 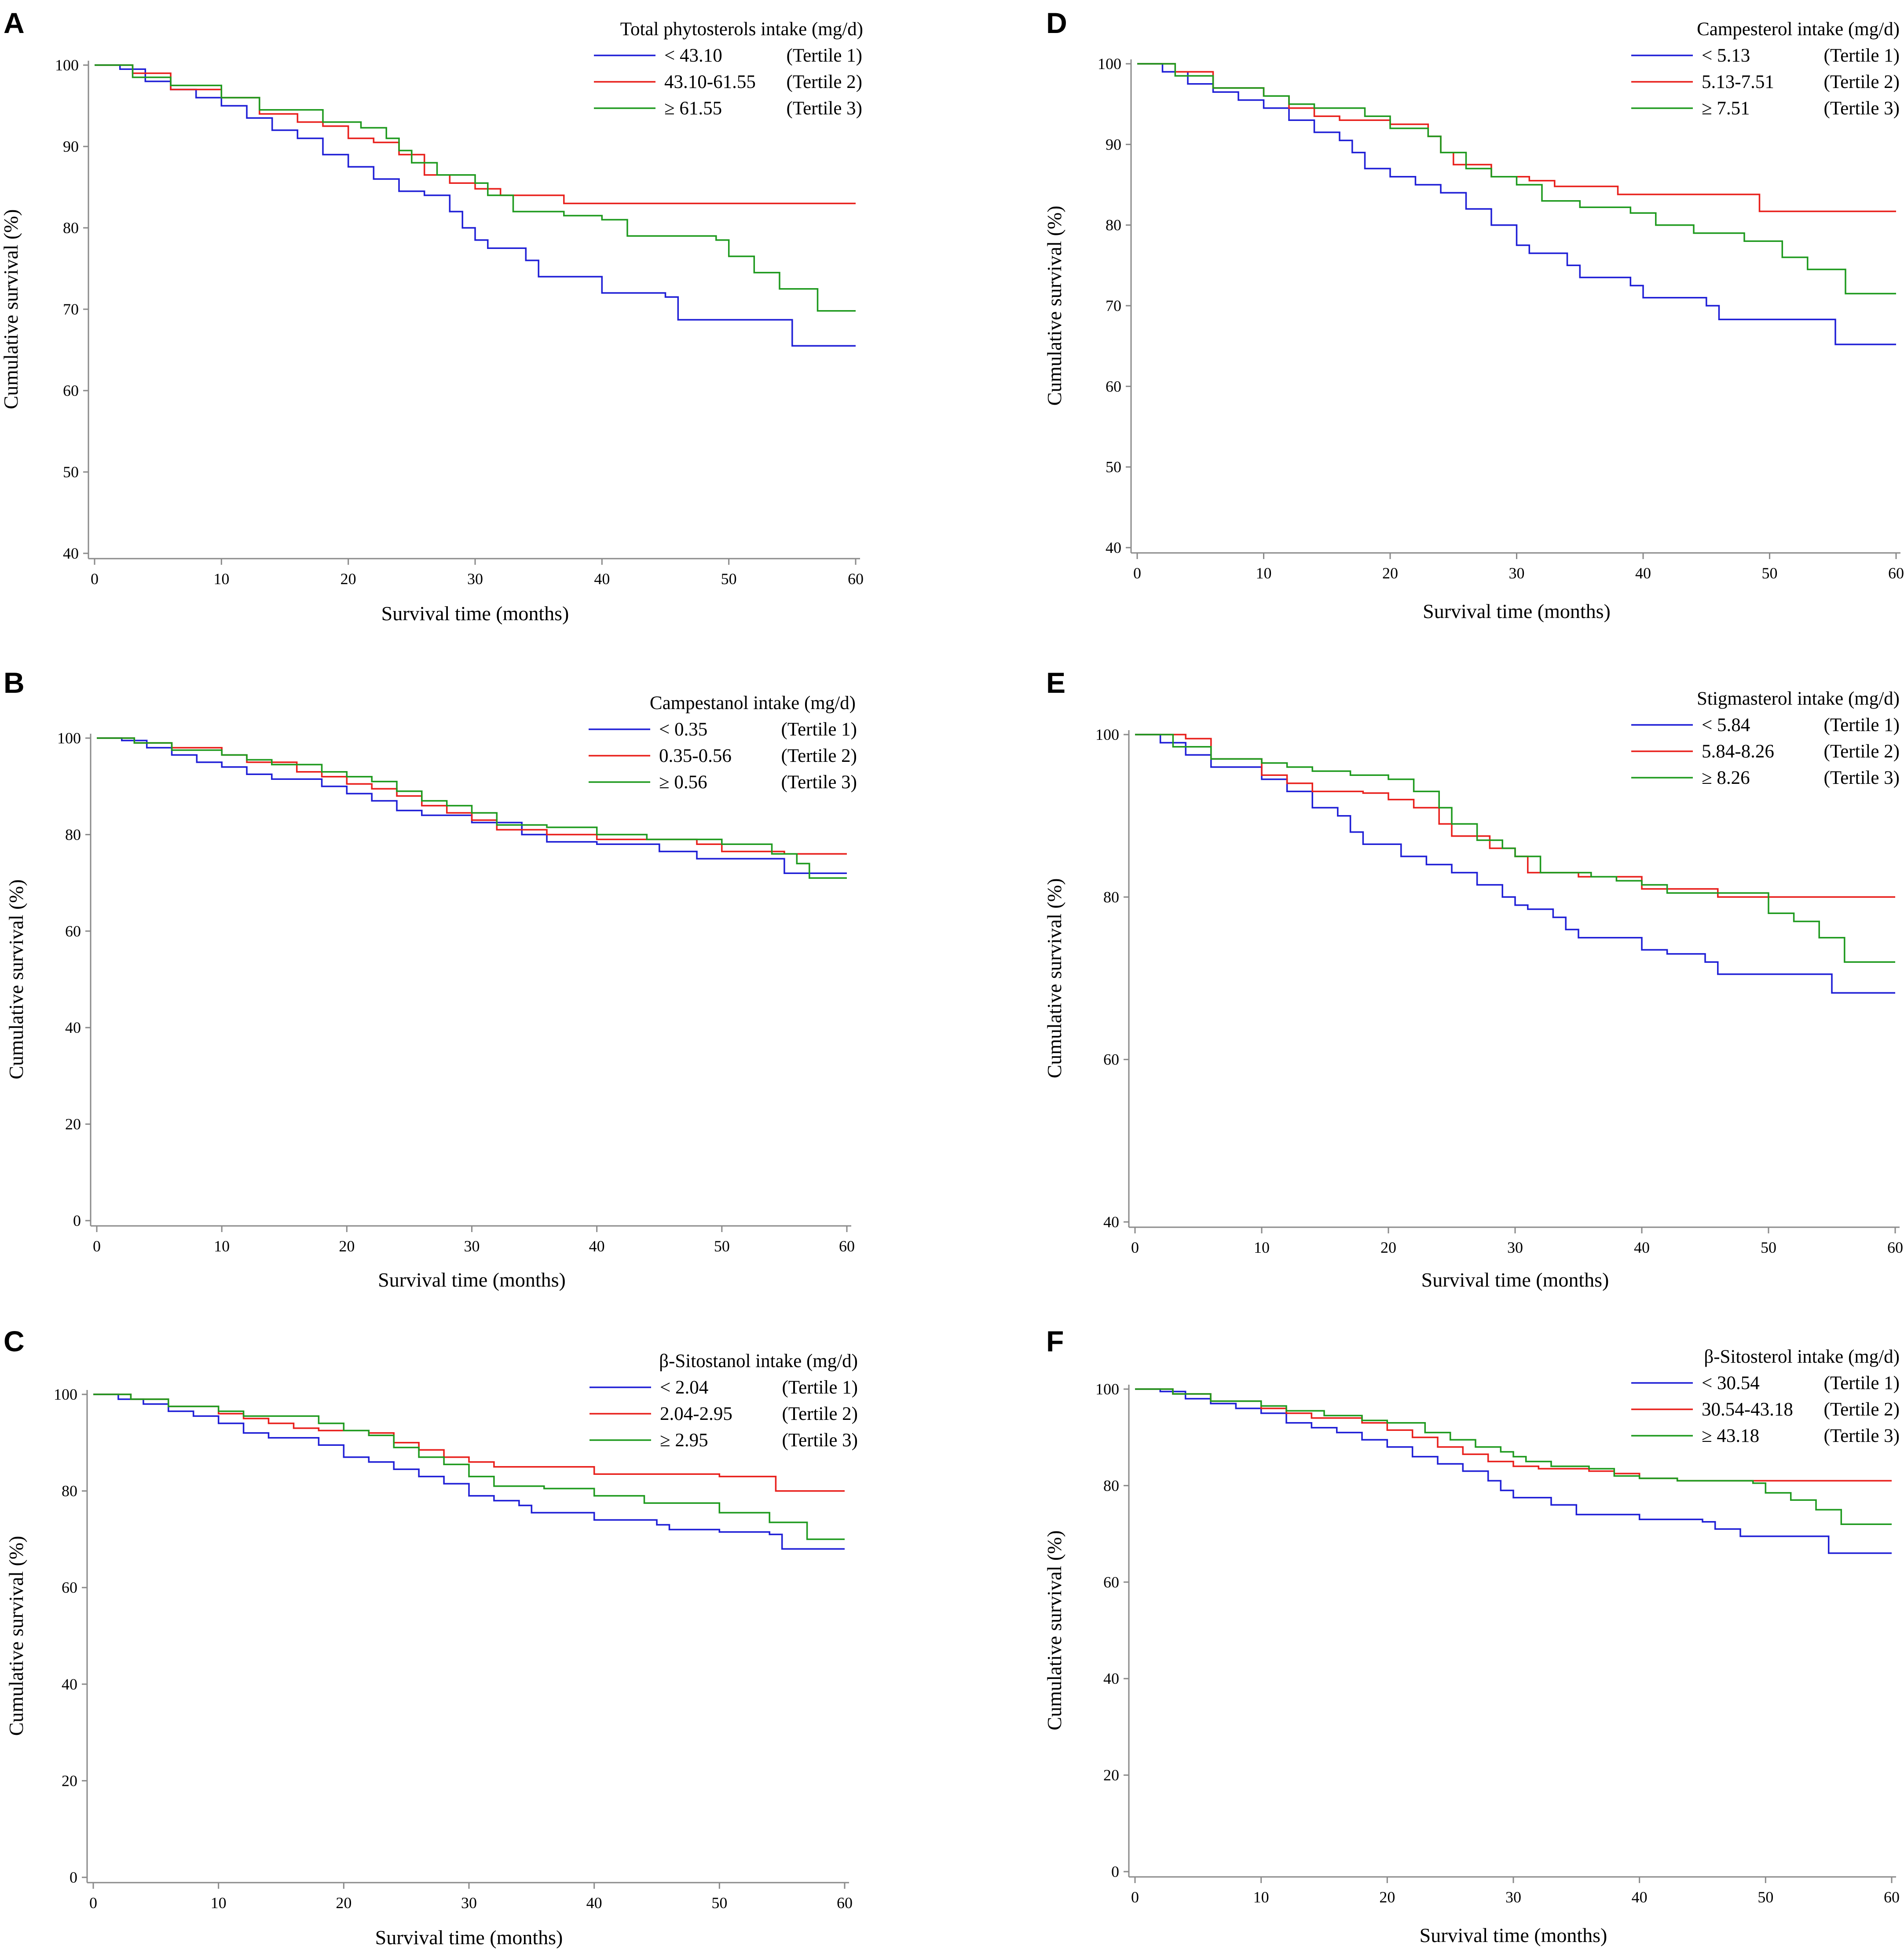 I want to click on legend-range-tertile-1: < 30.54, so click(x=1731, y=1383).